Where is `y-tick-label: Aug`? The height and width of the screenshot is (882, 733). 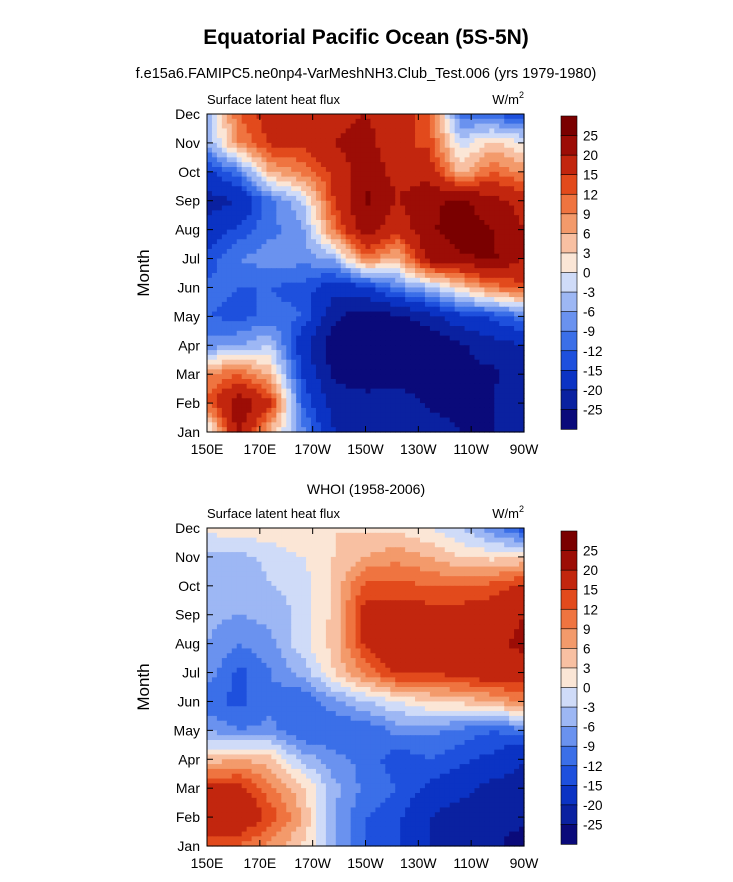 y-tick-label: Aug is located at coordinates (187, 230).